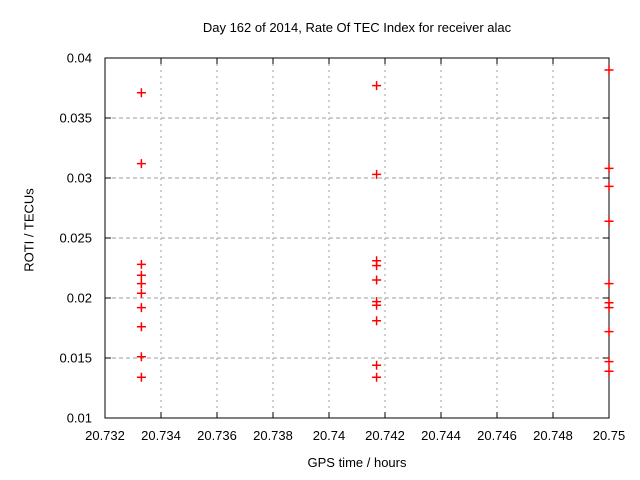 Image resolution: width=640 pixels, height=480 pixels. Describe the element at coordinates (75, 238) in the screenshot. I see `y-tick-label: 0.025` at that location.